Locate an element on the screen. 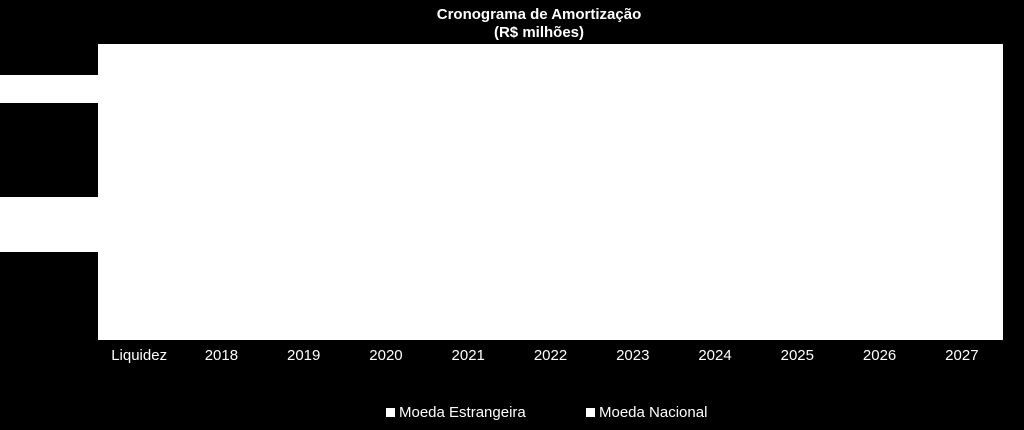  x-tick-label: 2021 is located at coordinates (468, 355).